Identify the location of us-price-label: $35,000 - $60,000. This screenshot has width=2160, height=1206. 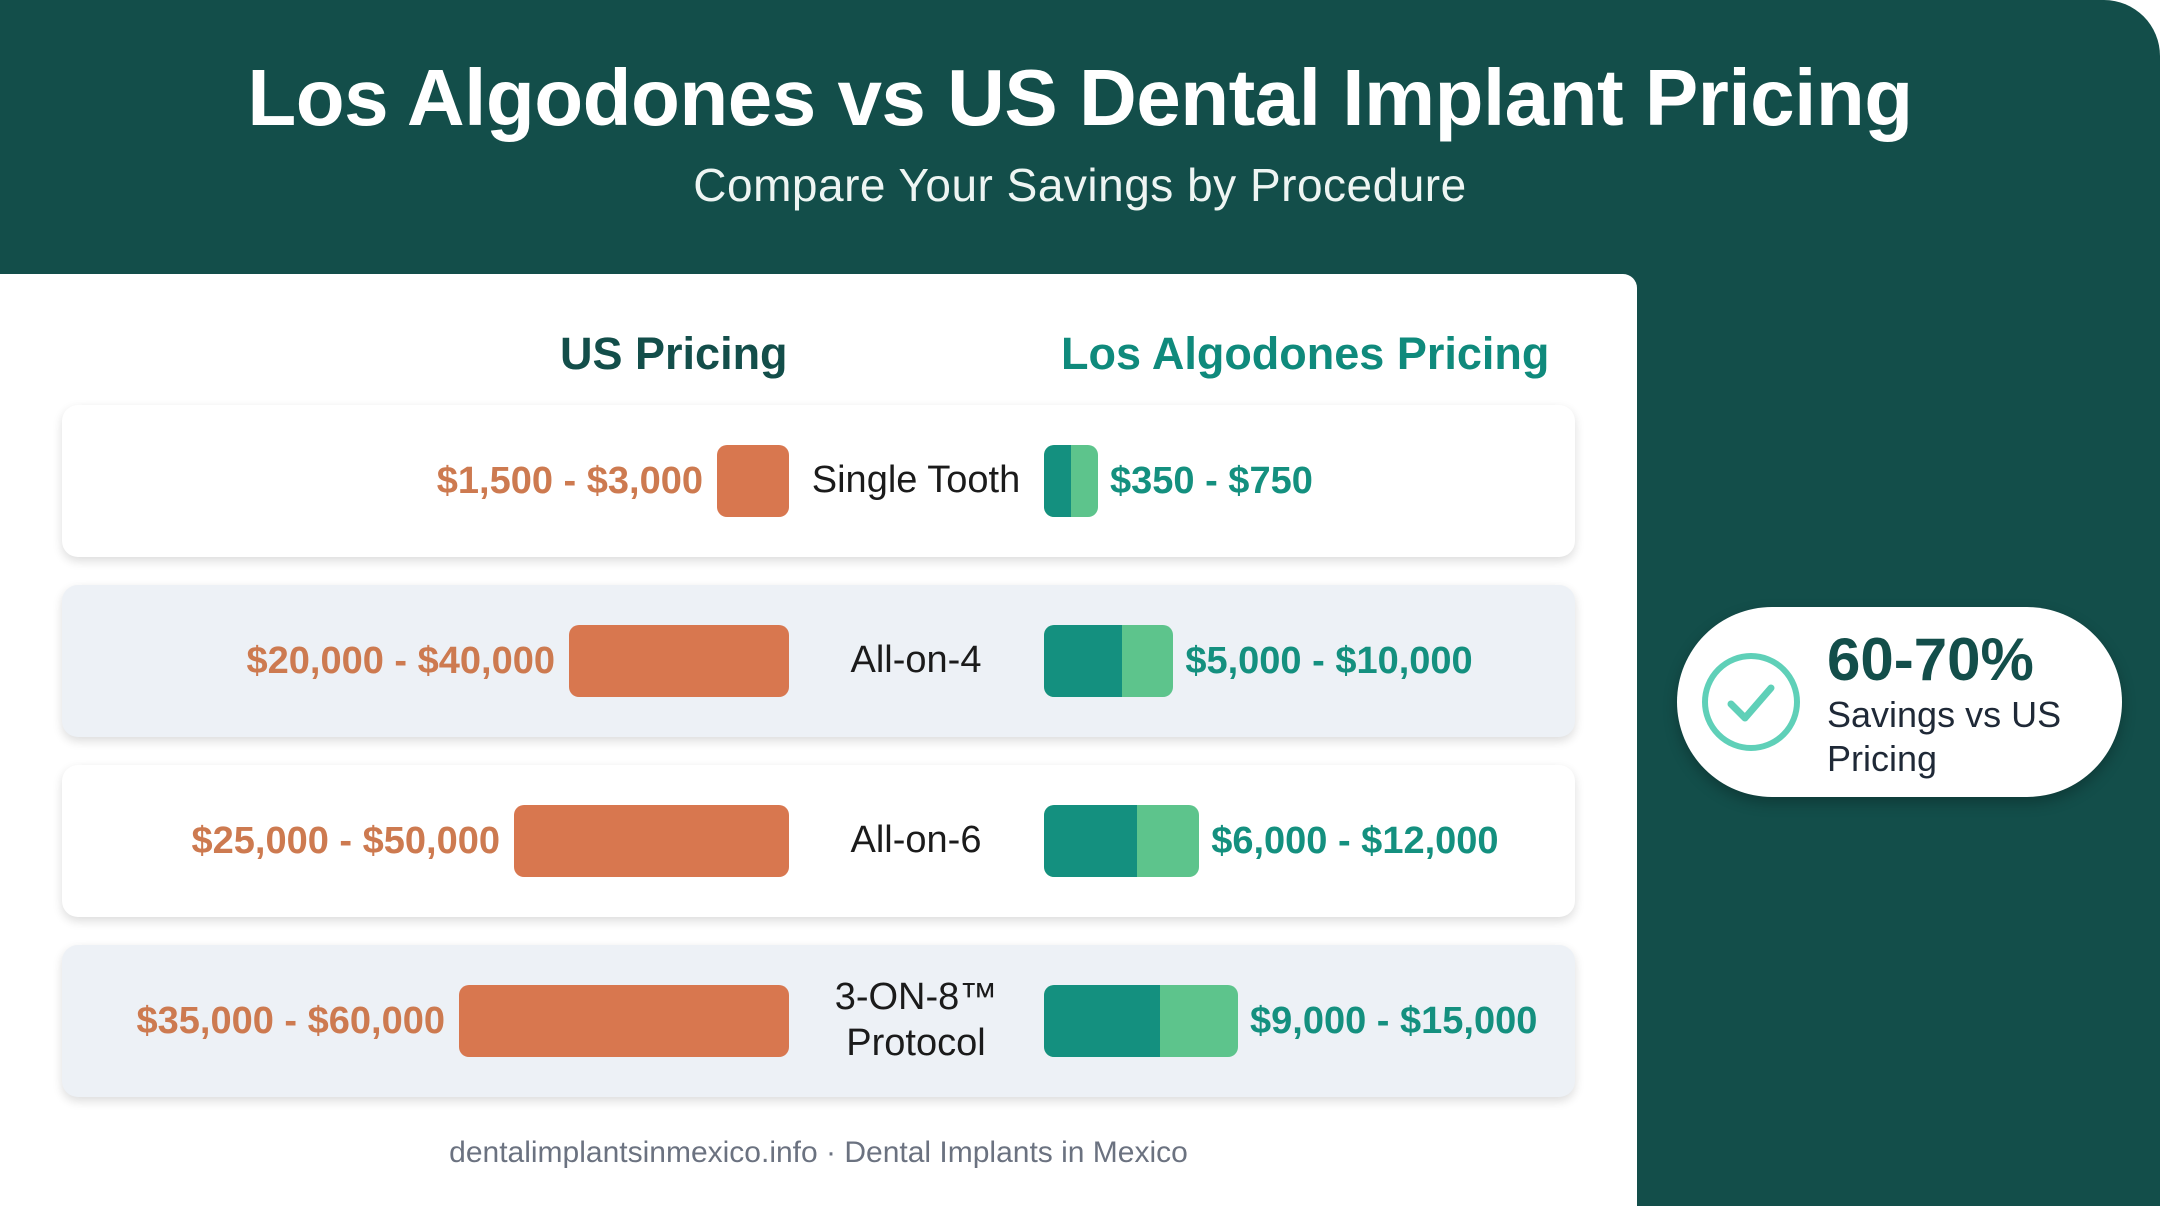
(291, 1020).